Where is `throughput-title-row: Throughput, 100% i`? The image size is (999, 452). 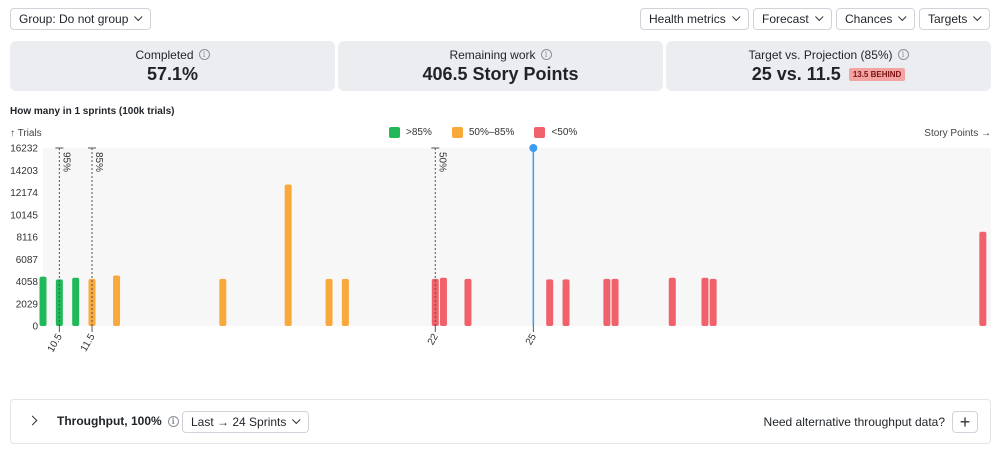
throughput-title-row: Throughput, 100% i is located at coordinates (118, 421).